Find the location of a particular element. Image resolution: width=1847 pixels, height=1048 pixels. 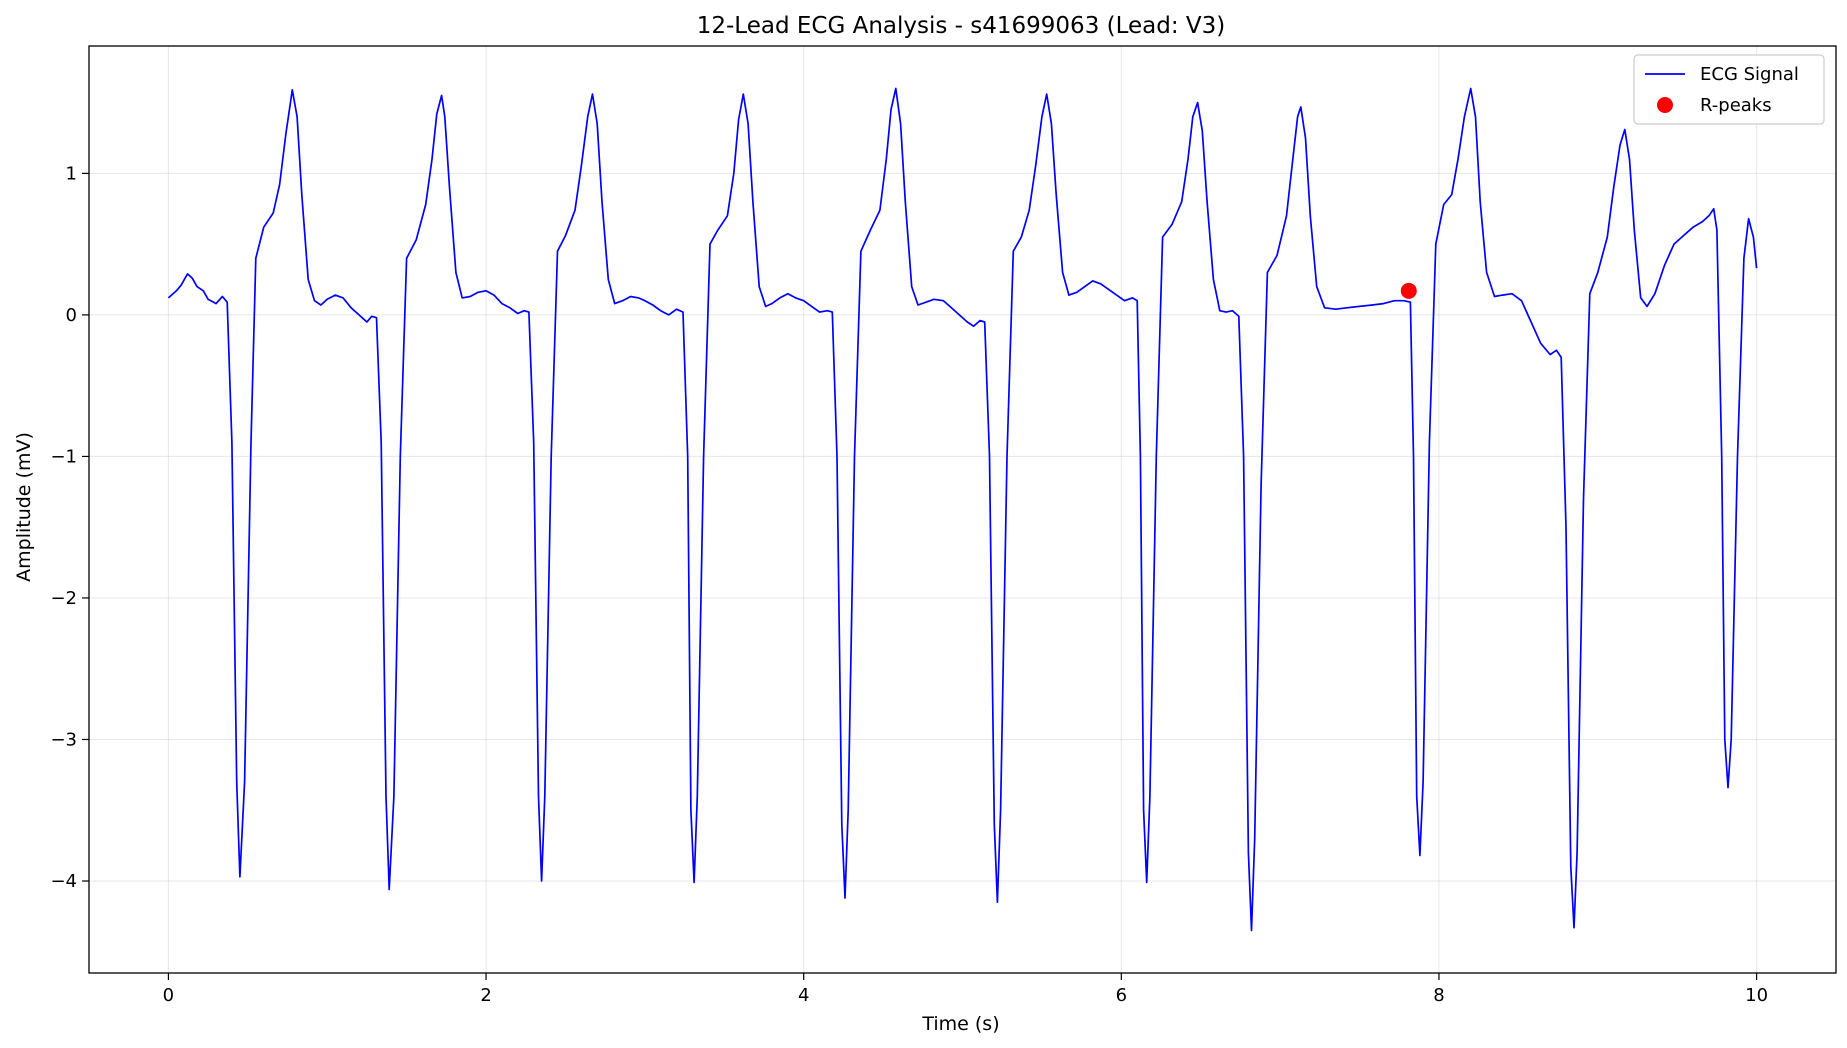

r-peak-marker is located at coordinates (1408, 290).